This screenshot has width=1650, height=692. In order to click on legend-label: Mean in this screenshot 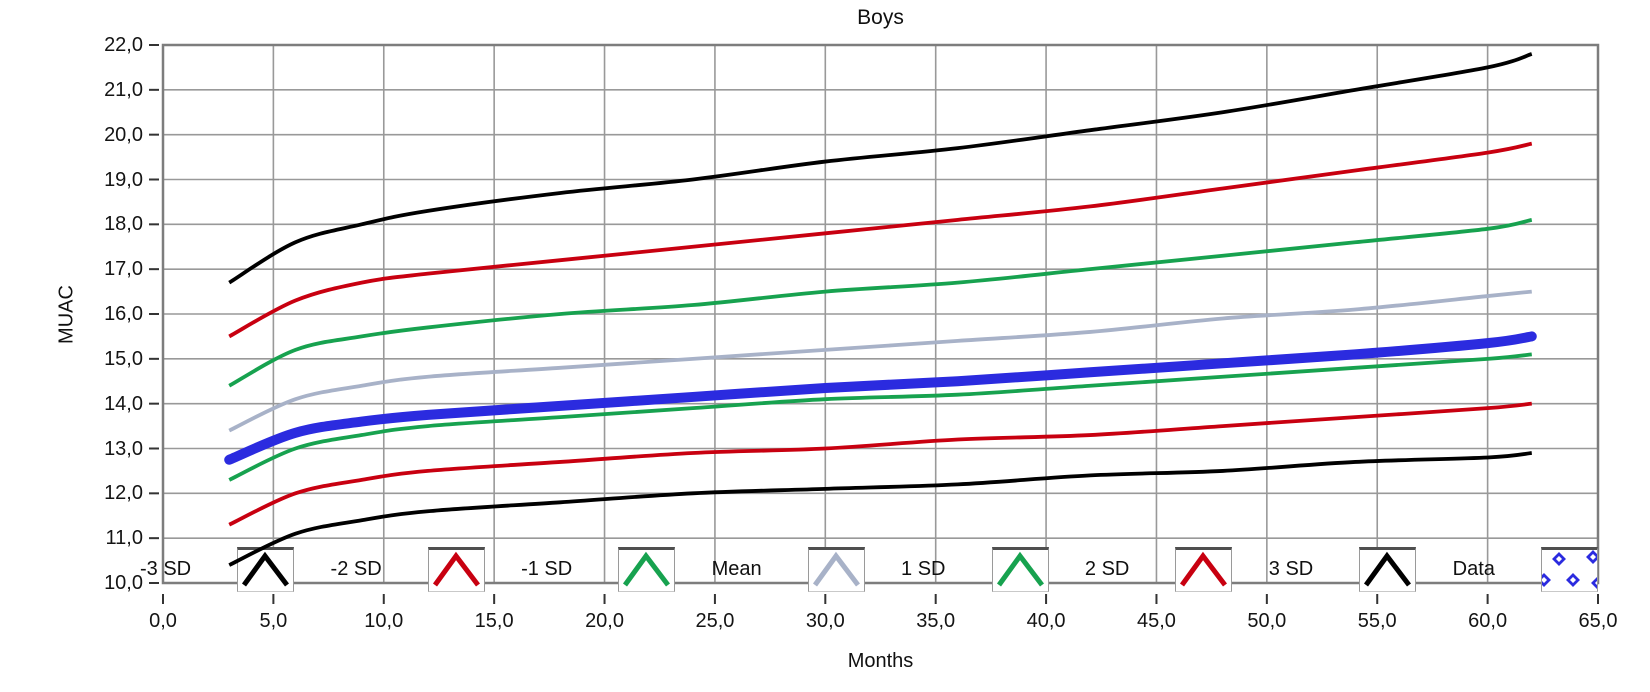, I will do `click(736, 569)`.